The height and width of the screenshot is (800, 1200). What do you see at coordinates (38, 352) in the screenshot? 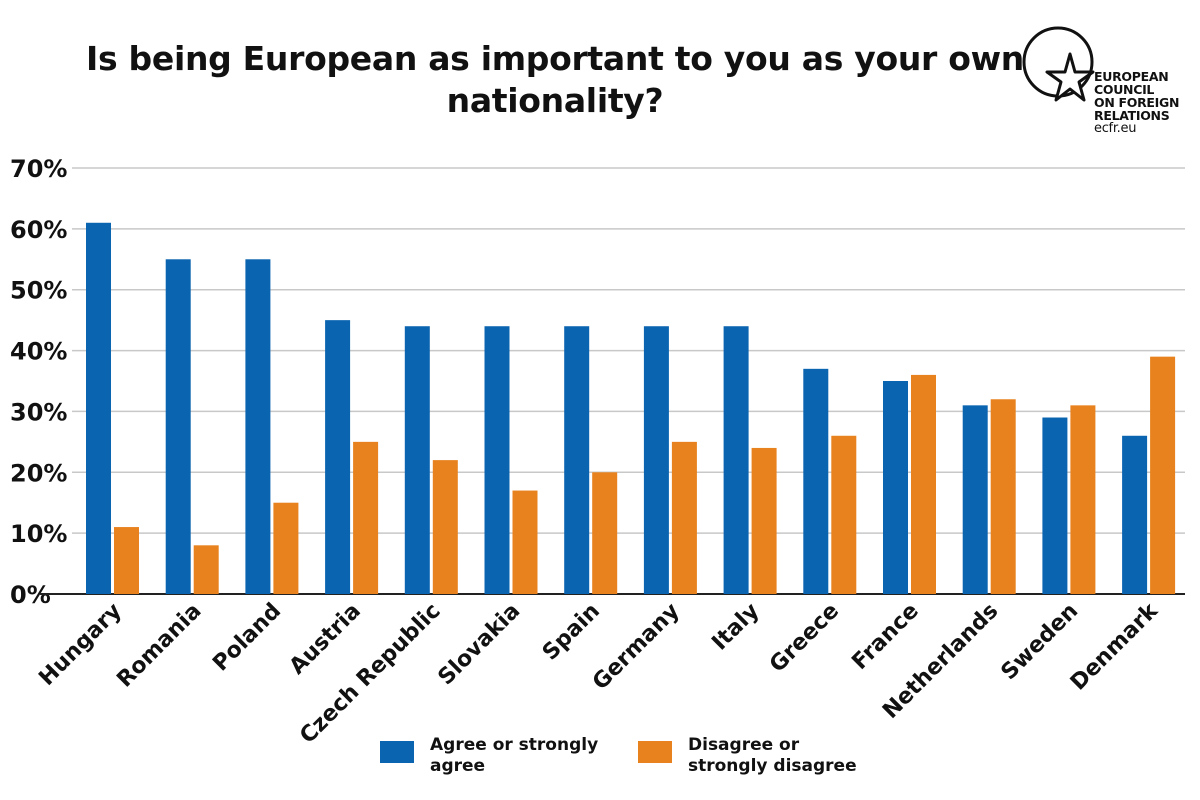
I see `y-tick-label: 40%` at bounding box center [38, 352].